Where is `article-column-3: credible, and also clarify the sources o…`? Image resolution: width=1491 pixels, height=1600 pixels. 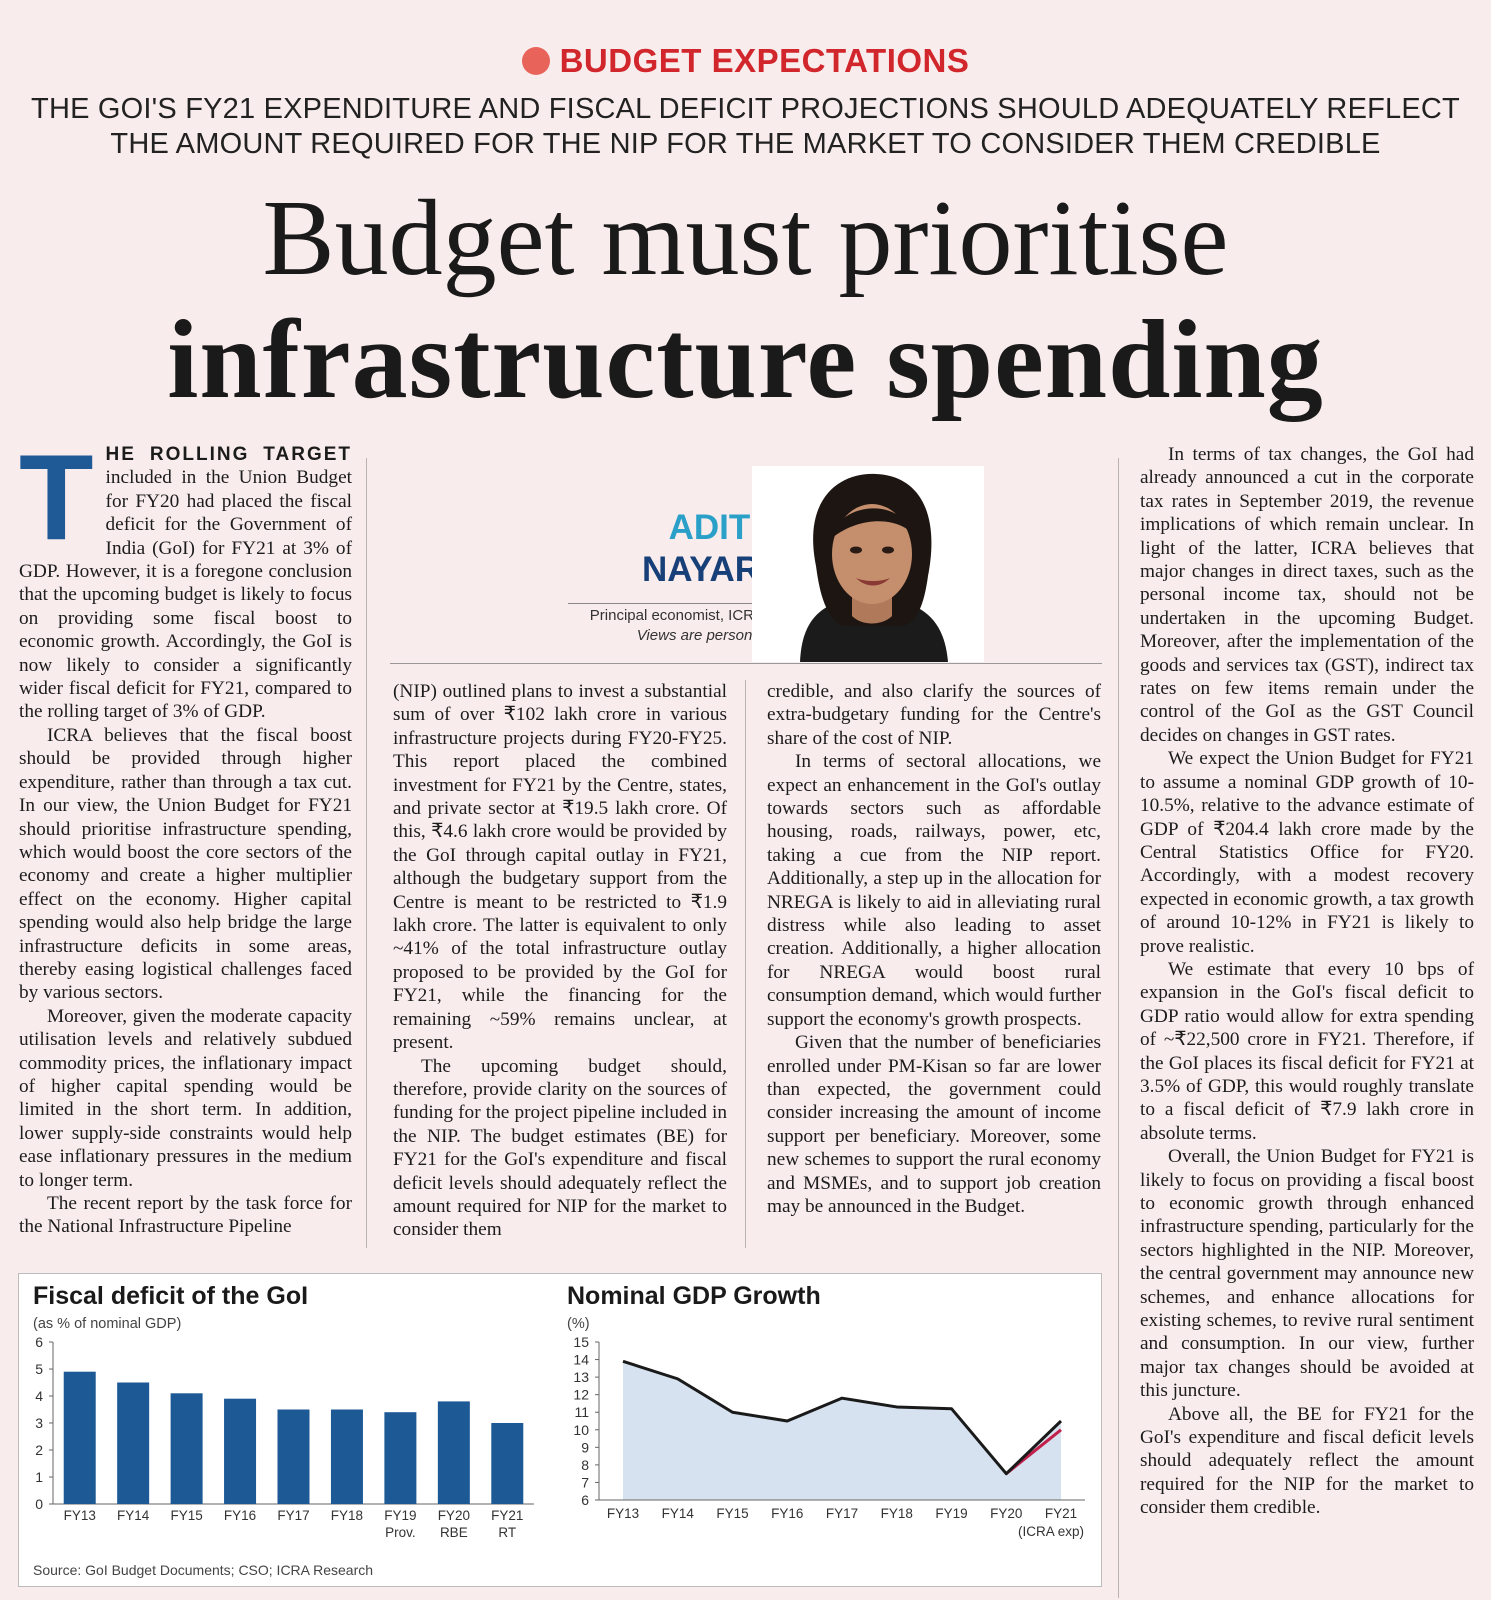 article-column-3: credible, and also clarify the sources o… is located at coordinates (934, 949).